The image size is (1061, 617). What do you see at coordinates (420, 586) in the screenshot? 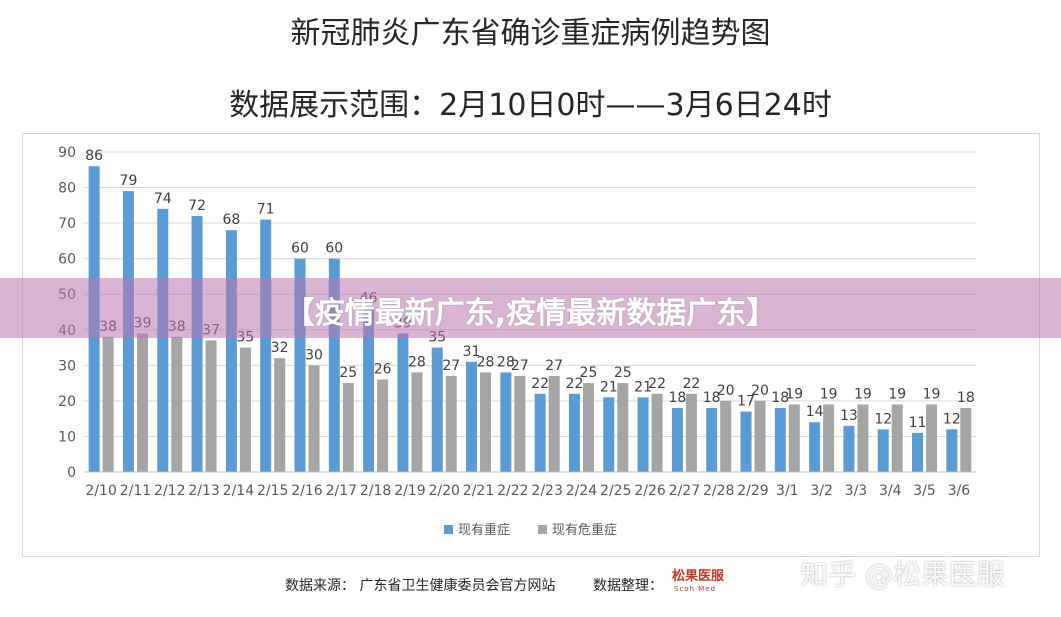
I see `data-source-text: 数据来源： 广东省卫生健康委员会官方网站` at bounding box center [420, 586].